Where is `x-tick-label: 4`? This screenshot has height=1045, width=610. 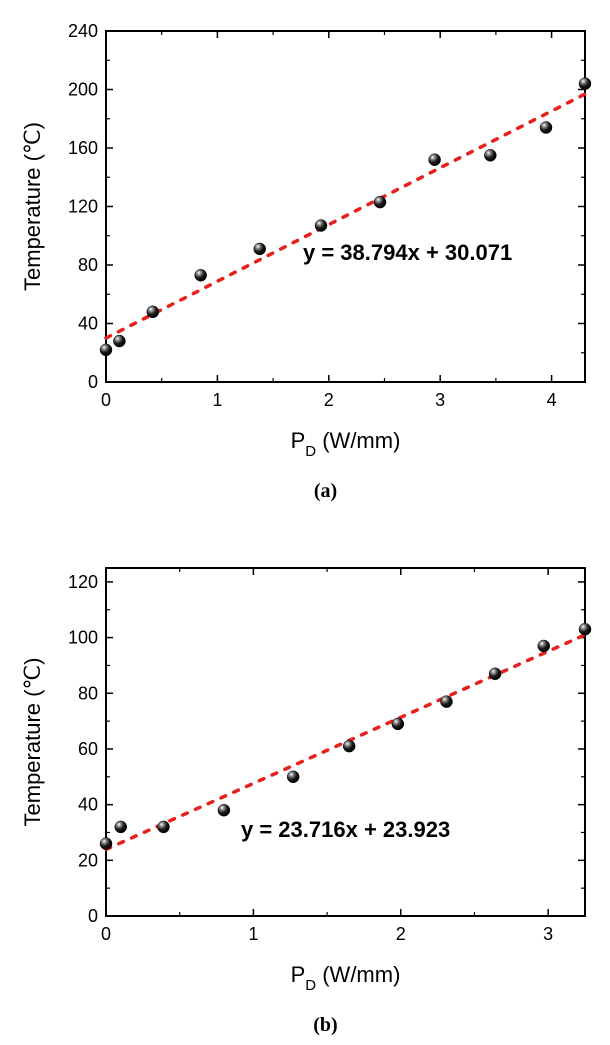 x-tick-label: 4 is located at coordinates (552, 400).